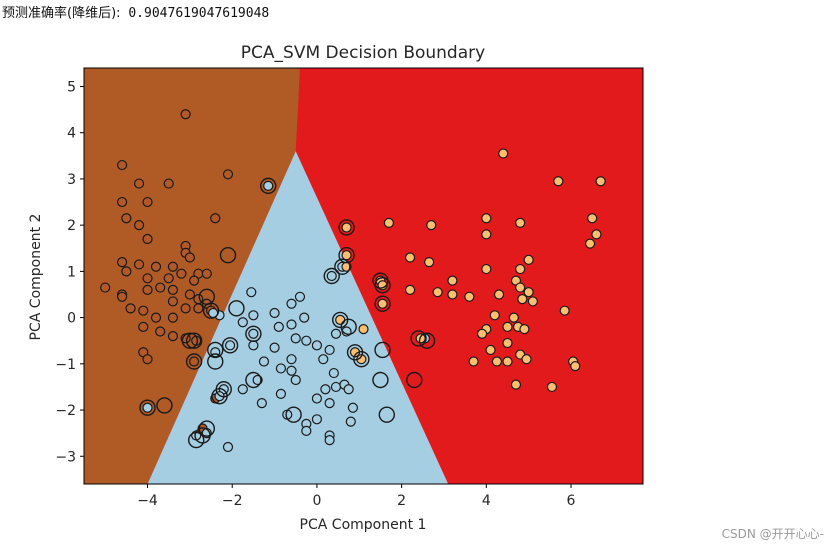 The width and height of the screenshot is (832, 548). Describe the element at coordinates (65, 365) in the screenshot. I see `y-tick-label: −1` at that location.